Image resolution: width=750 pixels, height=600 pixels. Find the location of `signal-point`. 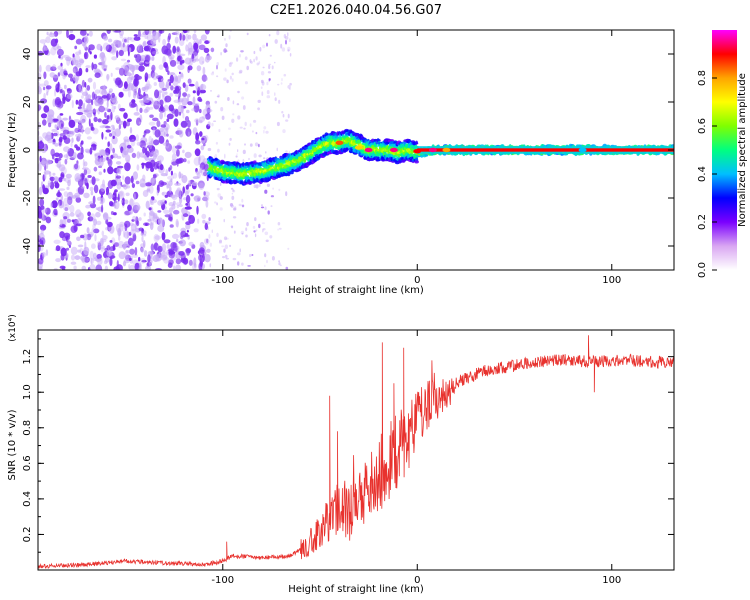

signal-point is located at coordinates (332, 148).